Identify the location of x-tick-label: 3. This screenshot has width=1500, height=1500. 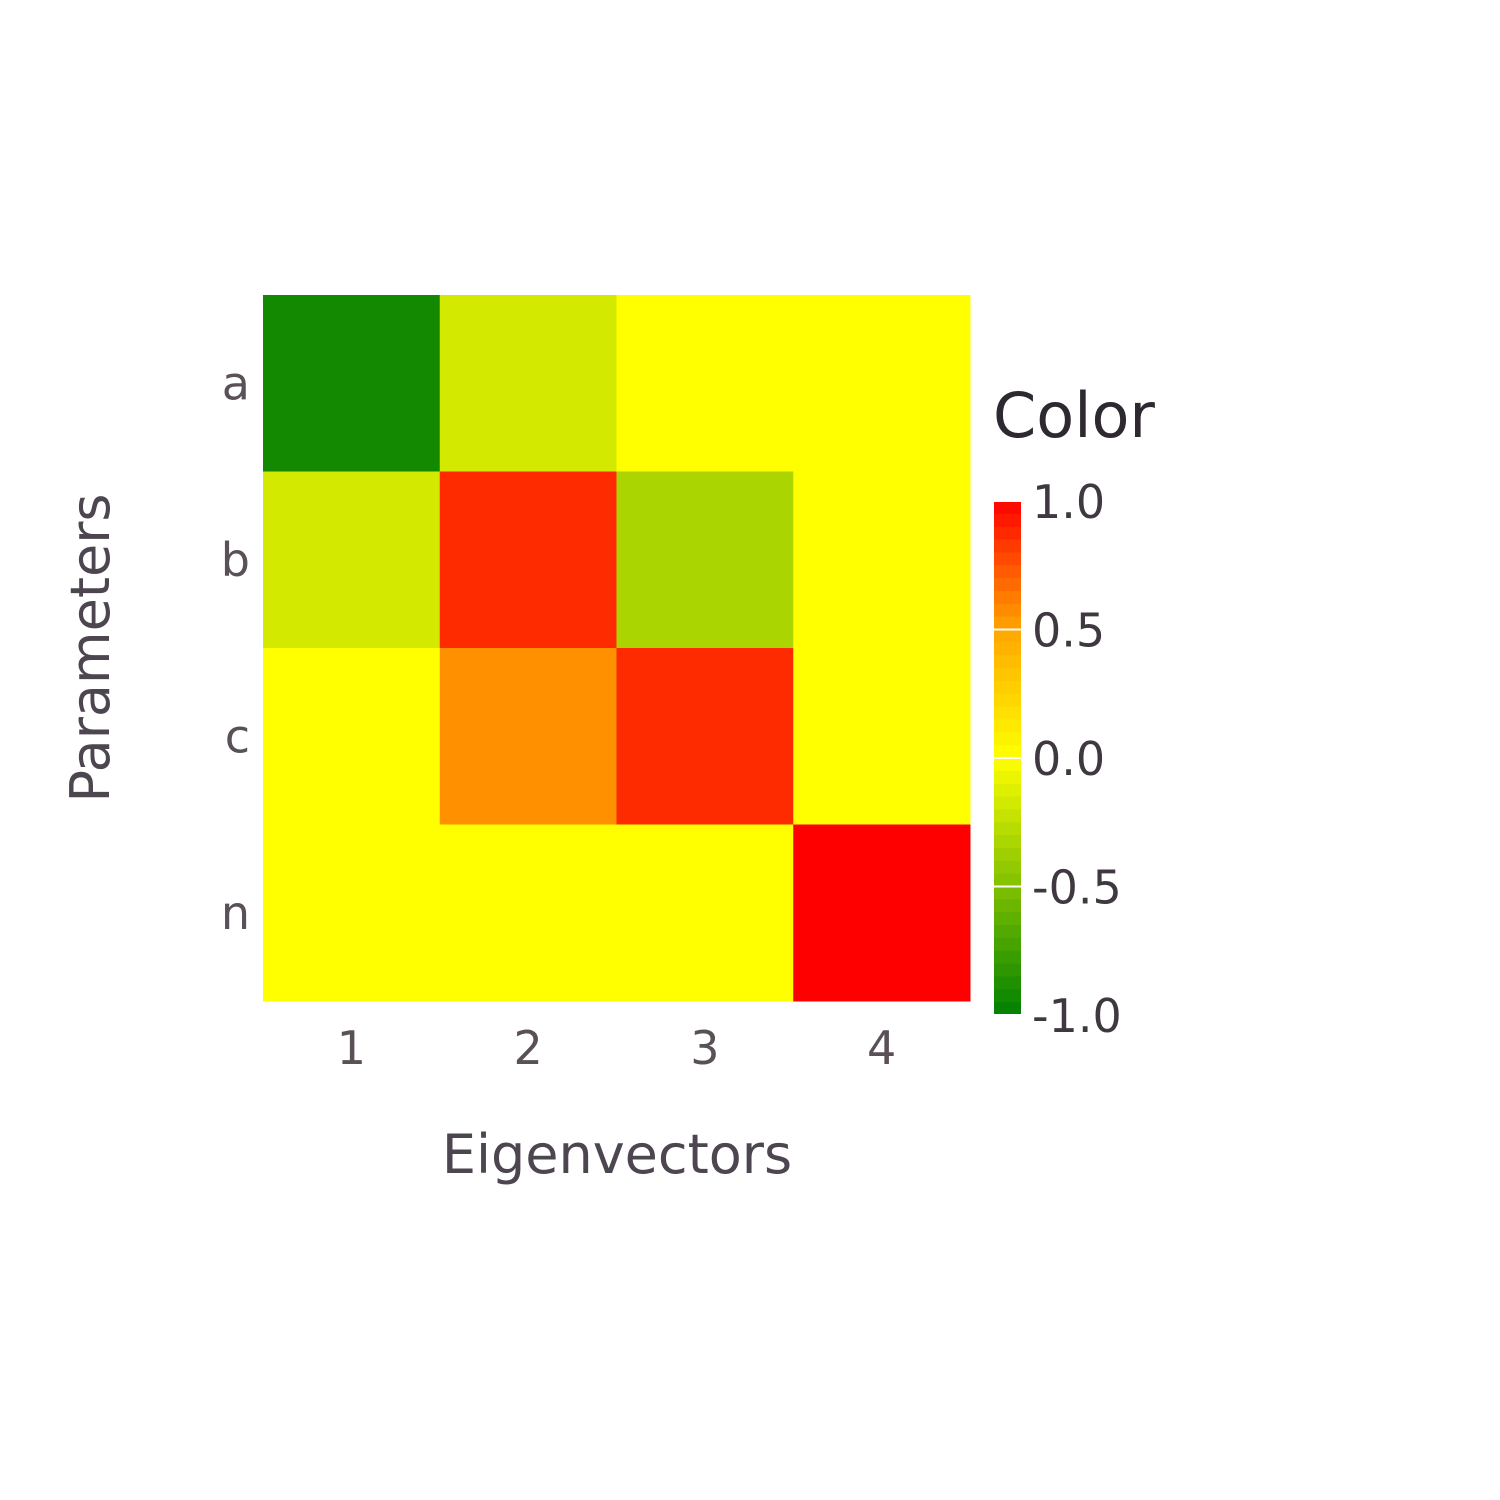
(704, 1048).